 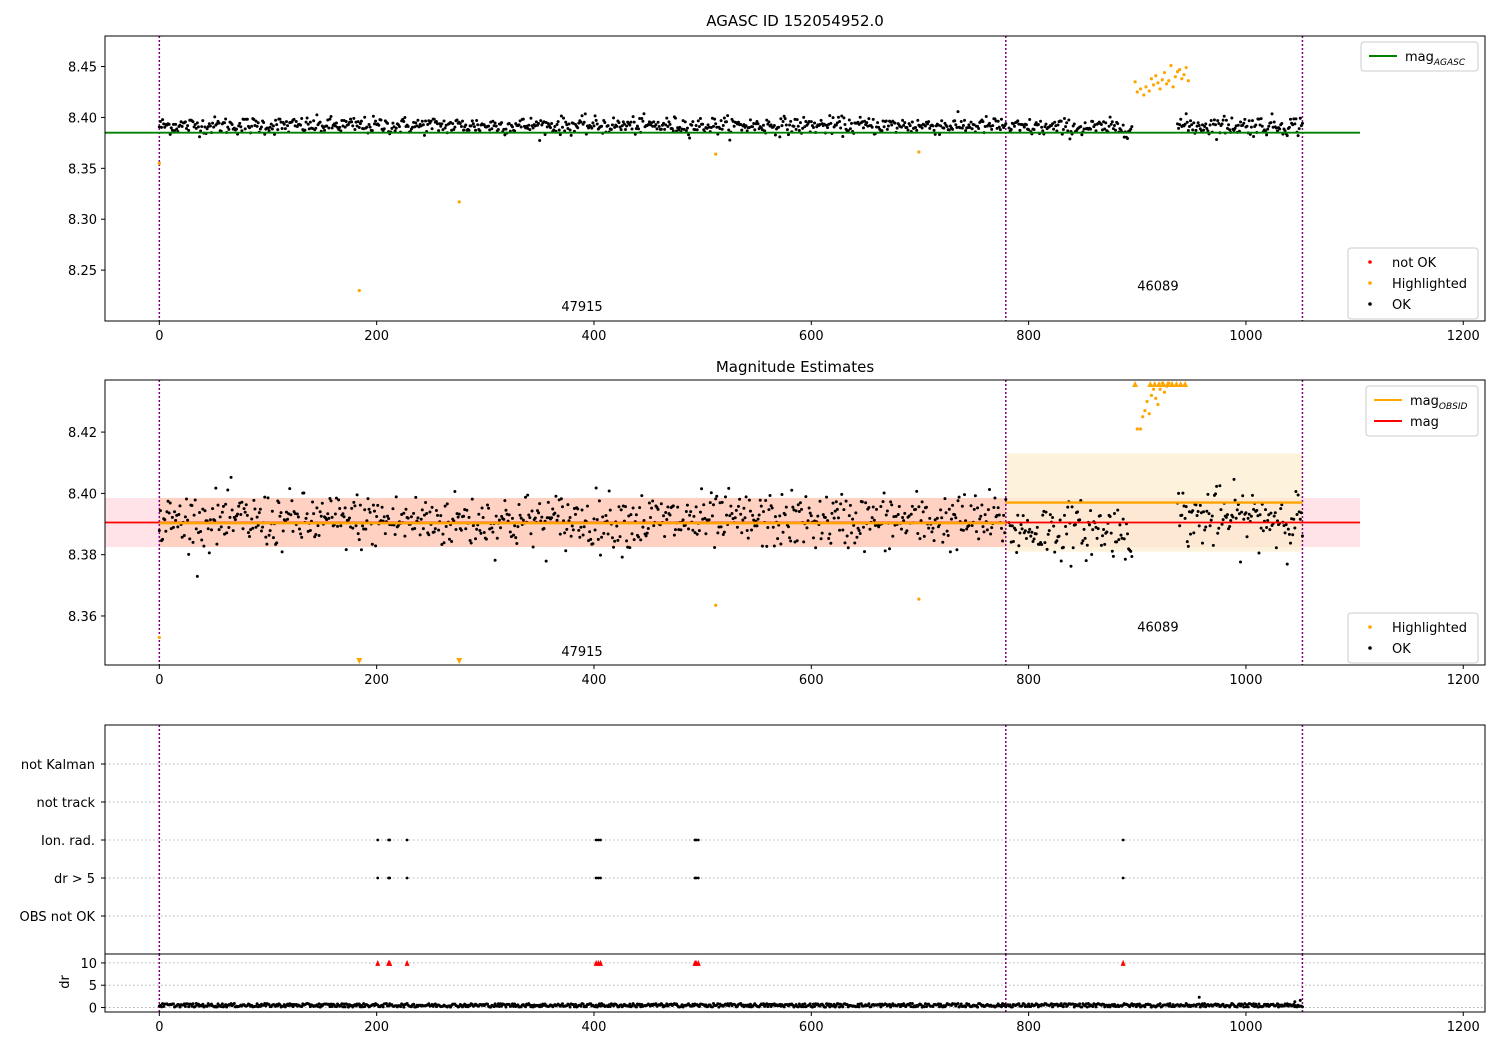 What do you see at coordinates (159, 1027) in the screenshot?
I see `dr-xtick-label: 0` at bounding box center [159, 1027].